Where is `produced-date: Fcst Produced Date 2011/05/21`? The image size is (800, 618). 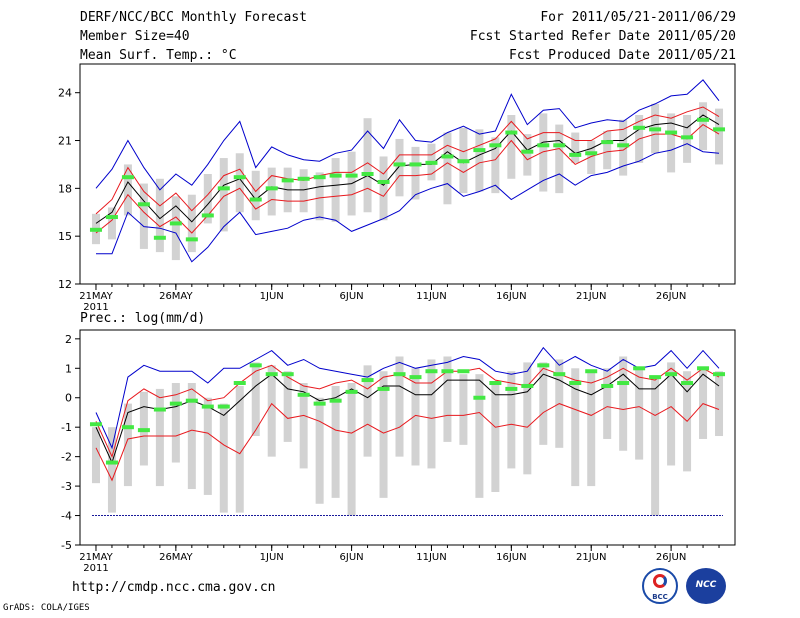
produced-date: Fcst Produced Date 2011/05/21 is located at coordinates (622, 55).